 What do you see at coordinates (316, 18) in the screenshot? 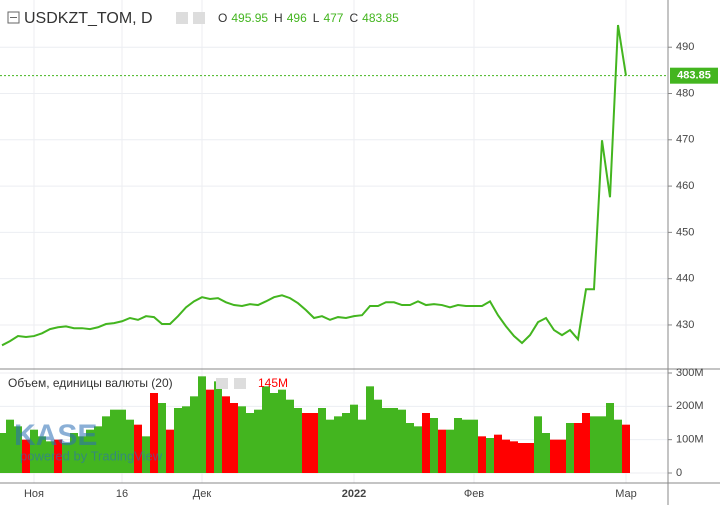
I see `ohlc-key: L` at bounding box center [316, 18].